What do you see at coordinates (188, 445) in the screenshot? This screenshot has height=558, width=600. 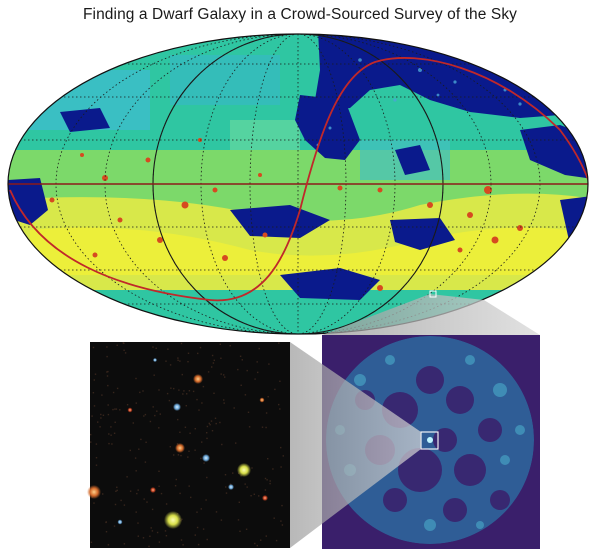 I see `zoom-image-panel` at bounding box center [188, 445].